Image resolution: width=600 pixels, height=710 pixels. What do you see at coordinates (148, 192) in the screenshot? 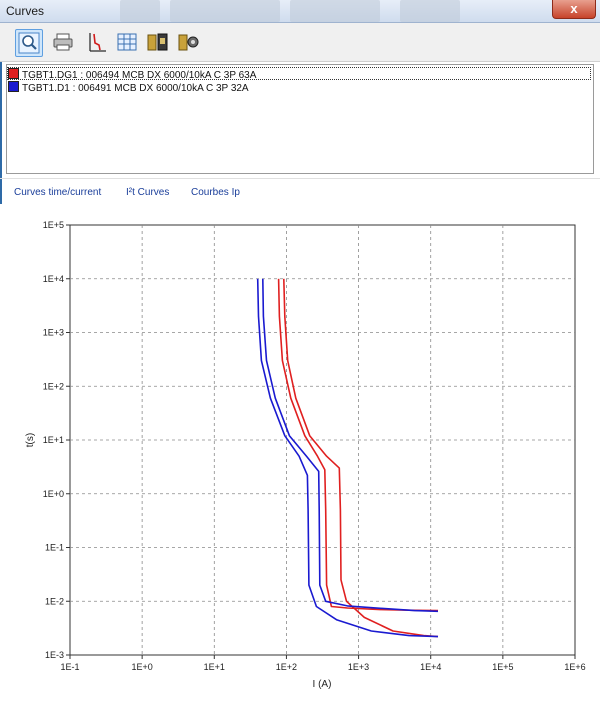
I see `tab-i2t-curves: I²t Curves` at bounding box center [148, 192].